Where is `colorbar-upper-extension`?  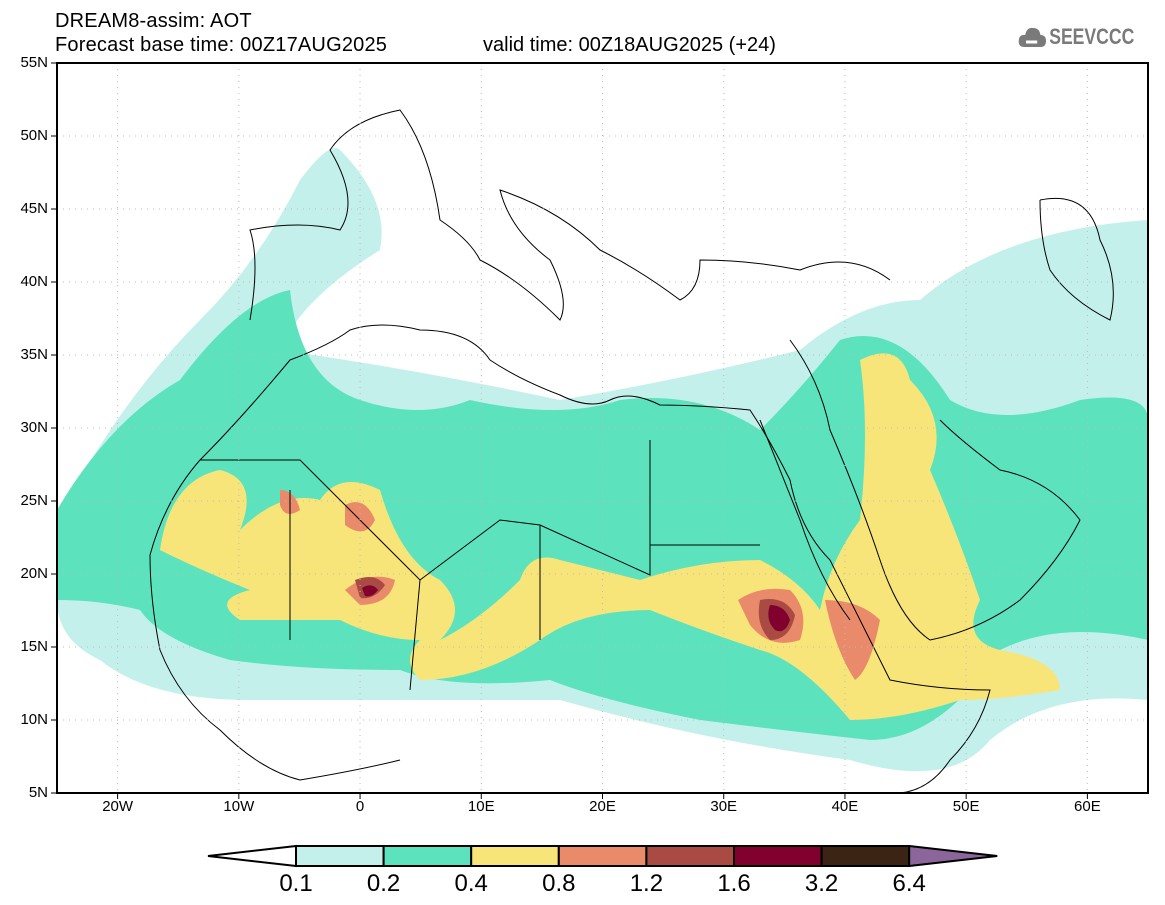
colorbar-upper-extension is located at coordinates (953, 856).